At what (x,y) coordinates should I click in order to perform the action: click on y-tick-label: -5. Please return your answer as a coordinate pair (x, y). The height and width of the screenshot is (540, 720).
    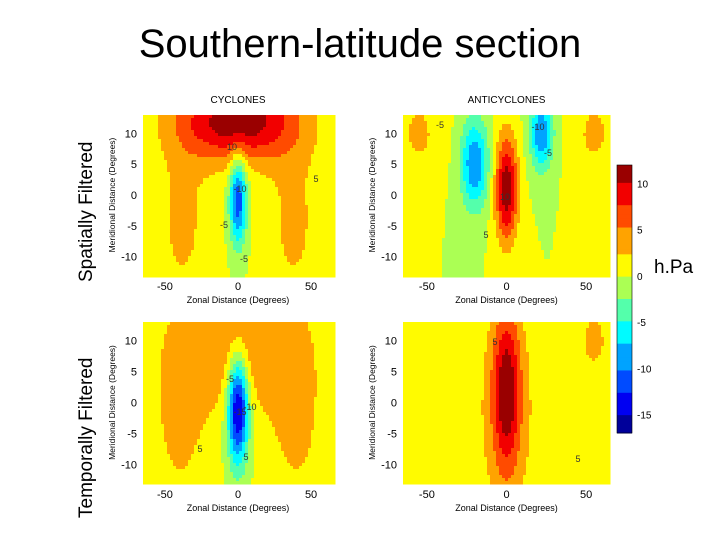
    Looking at the image, I should click on (132, 434).